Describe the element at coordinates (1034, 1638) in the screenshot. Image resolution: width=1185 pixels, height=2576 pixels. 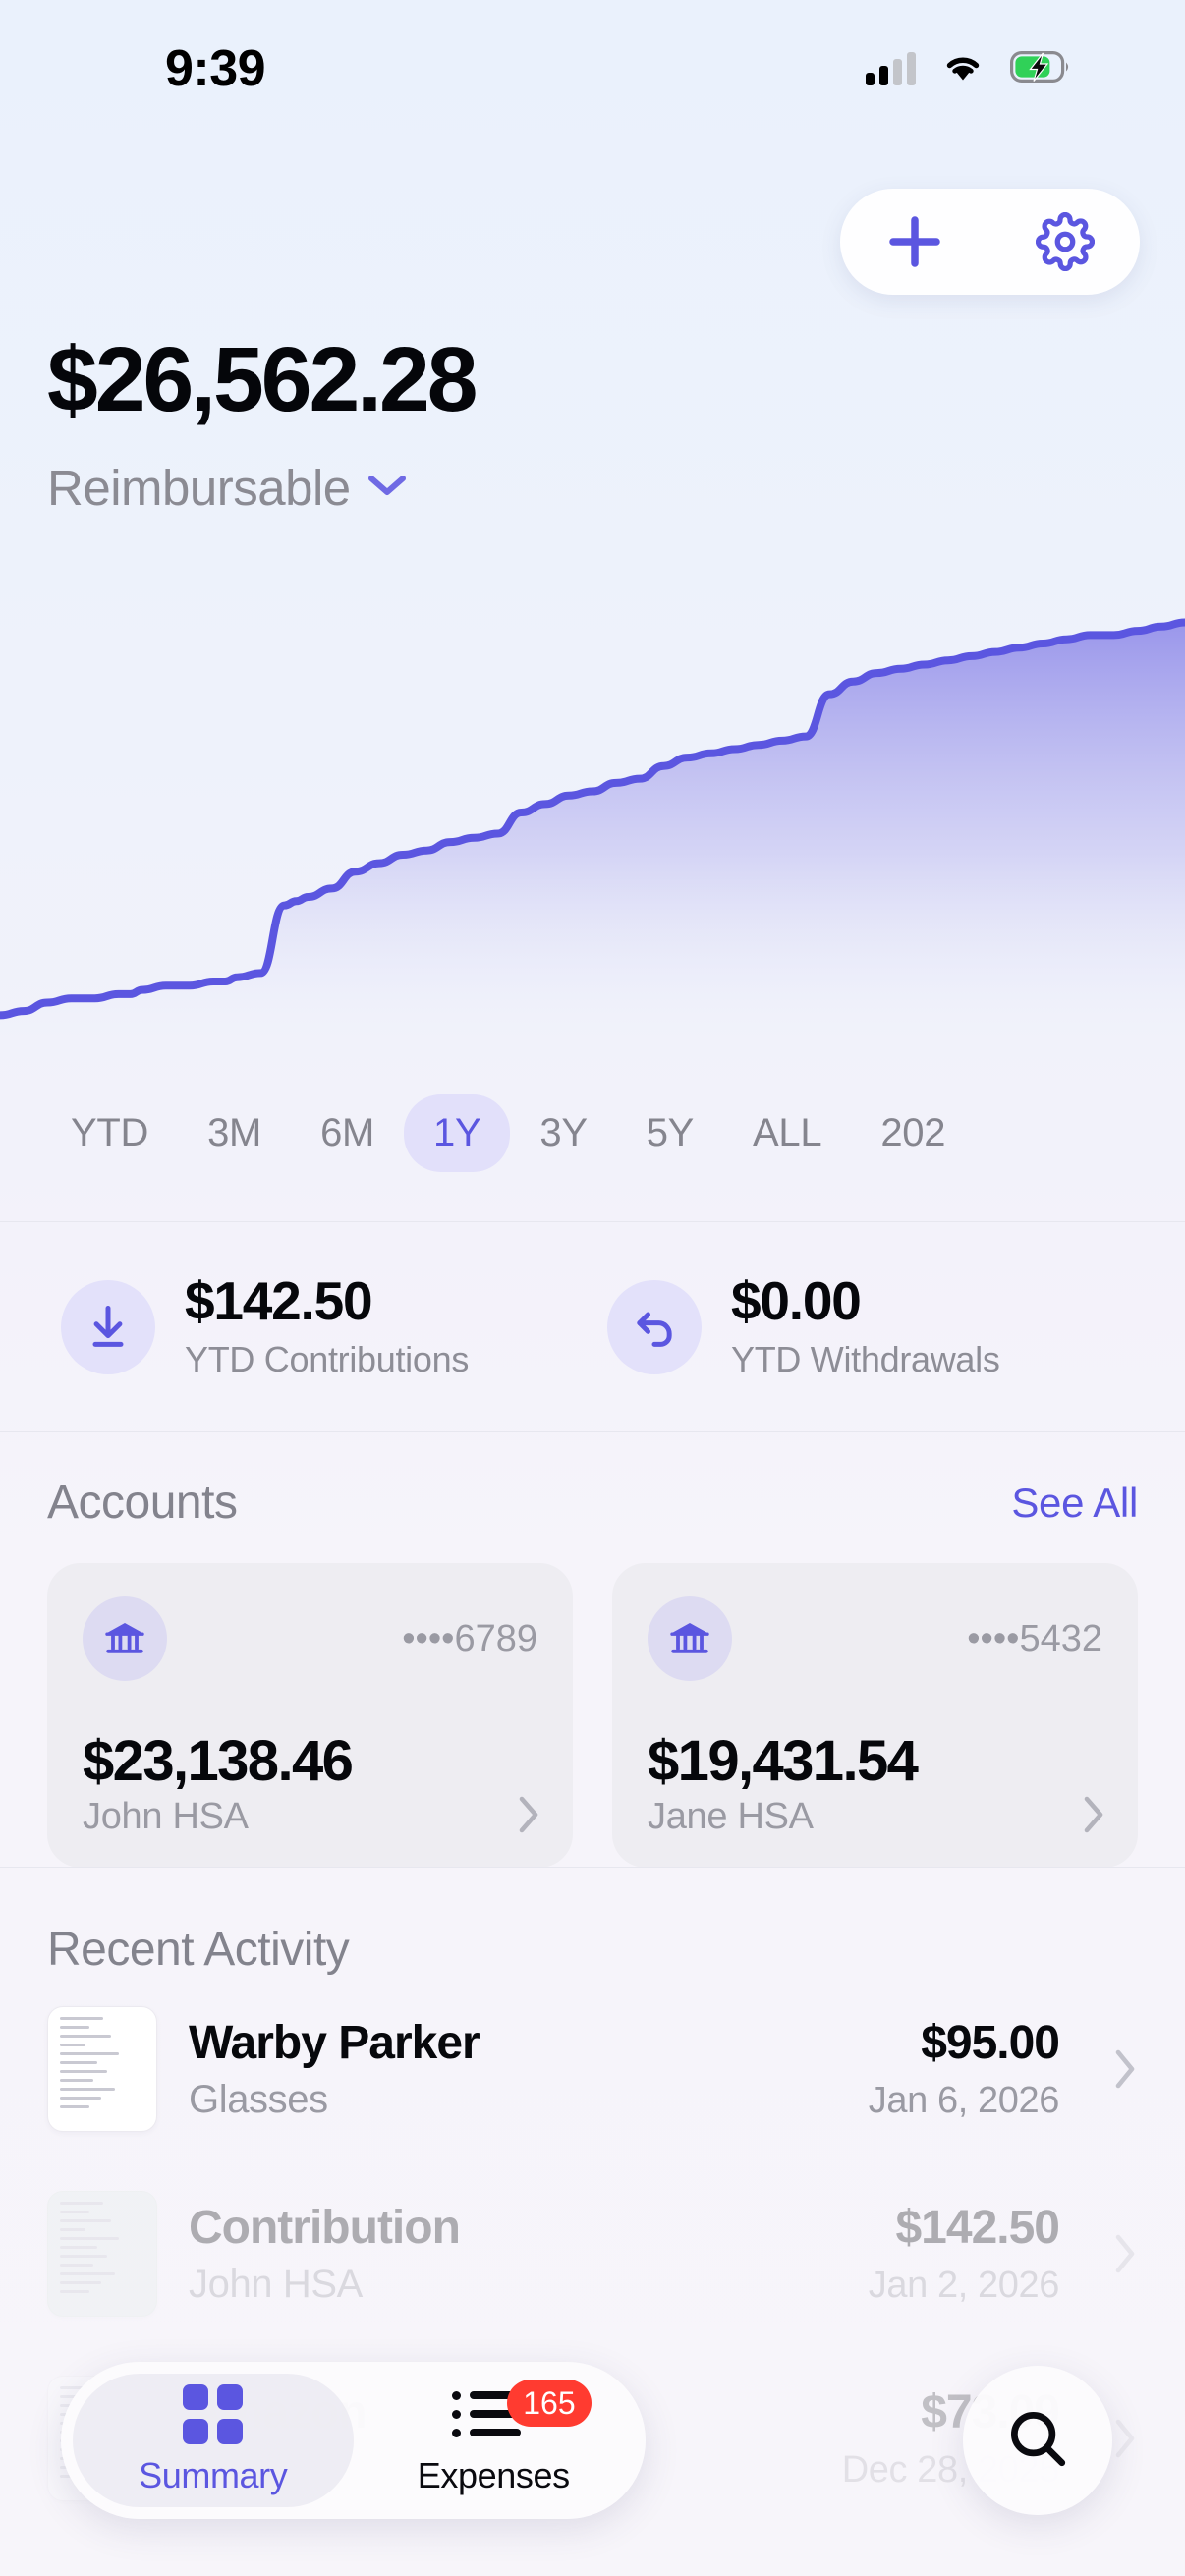
I see `account-mask: ••••5432` at that location.